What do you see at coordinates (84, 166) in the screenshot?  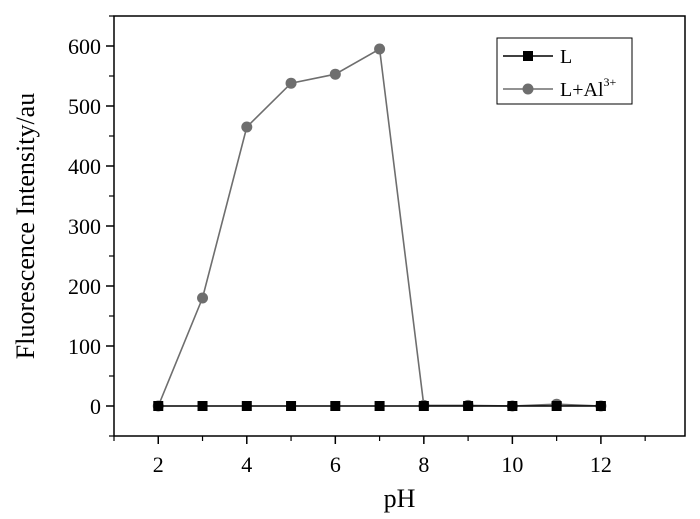 I see `y-tick-label-400: 400` at bounding box center [84, 166].